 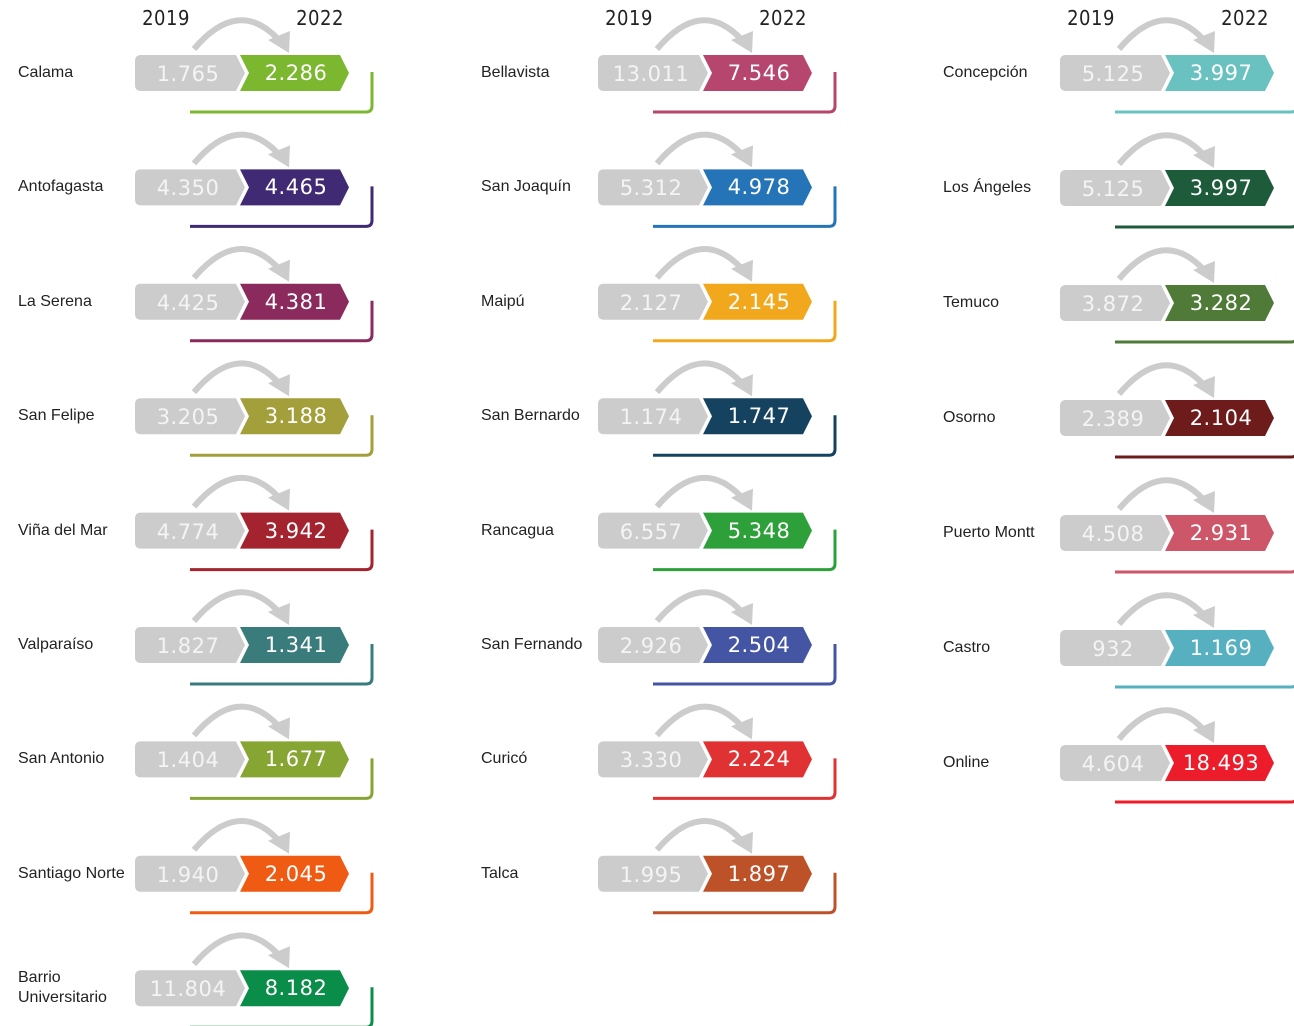 I want to click on value-2019: 1.404, so click(x=188, y=760).